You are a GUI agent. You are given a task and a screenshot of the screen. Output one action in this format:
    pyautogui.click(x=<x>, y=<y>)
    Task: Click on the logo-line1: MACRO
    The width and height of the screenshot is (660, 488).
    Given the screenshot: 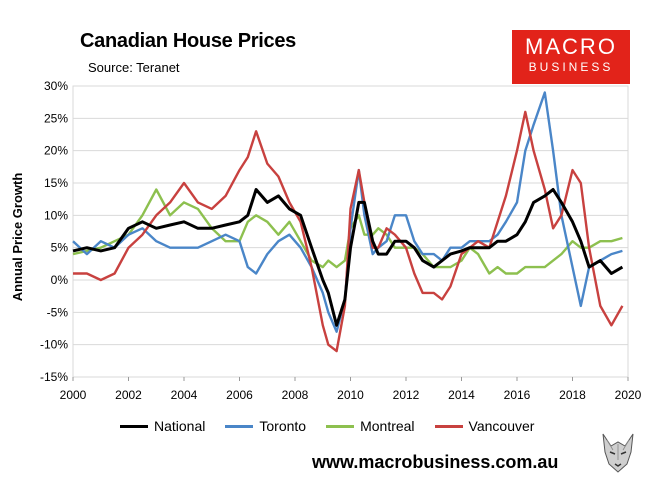 What is the action you would take?
    pyautogui.click(x=571, y=46)
    